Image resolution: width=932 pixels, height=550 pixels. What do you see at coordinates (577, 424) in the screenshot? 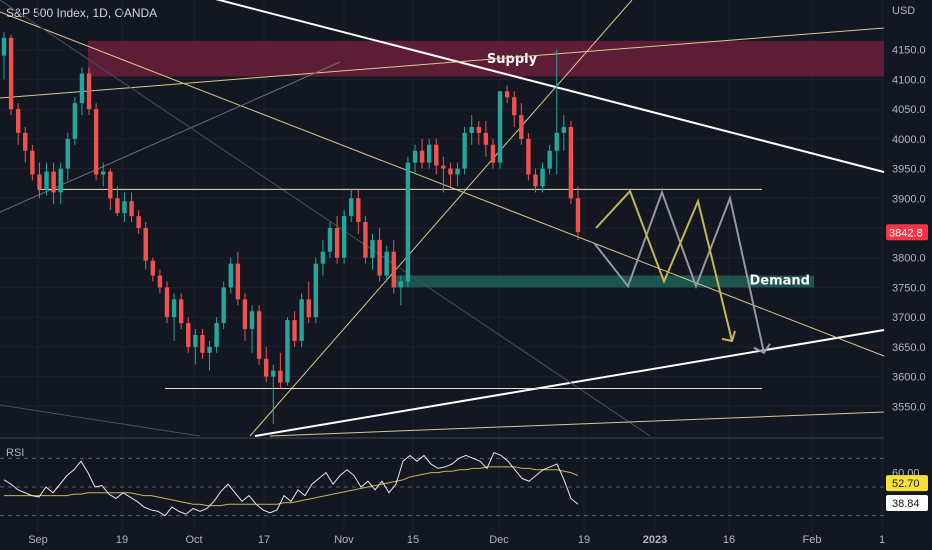
I see `gold-lower-line` at bounding box center [577, 424].